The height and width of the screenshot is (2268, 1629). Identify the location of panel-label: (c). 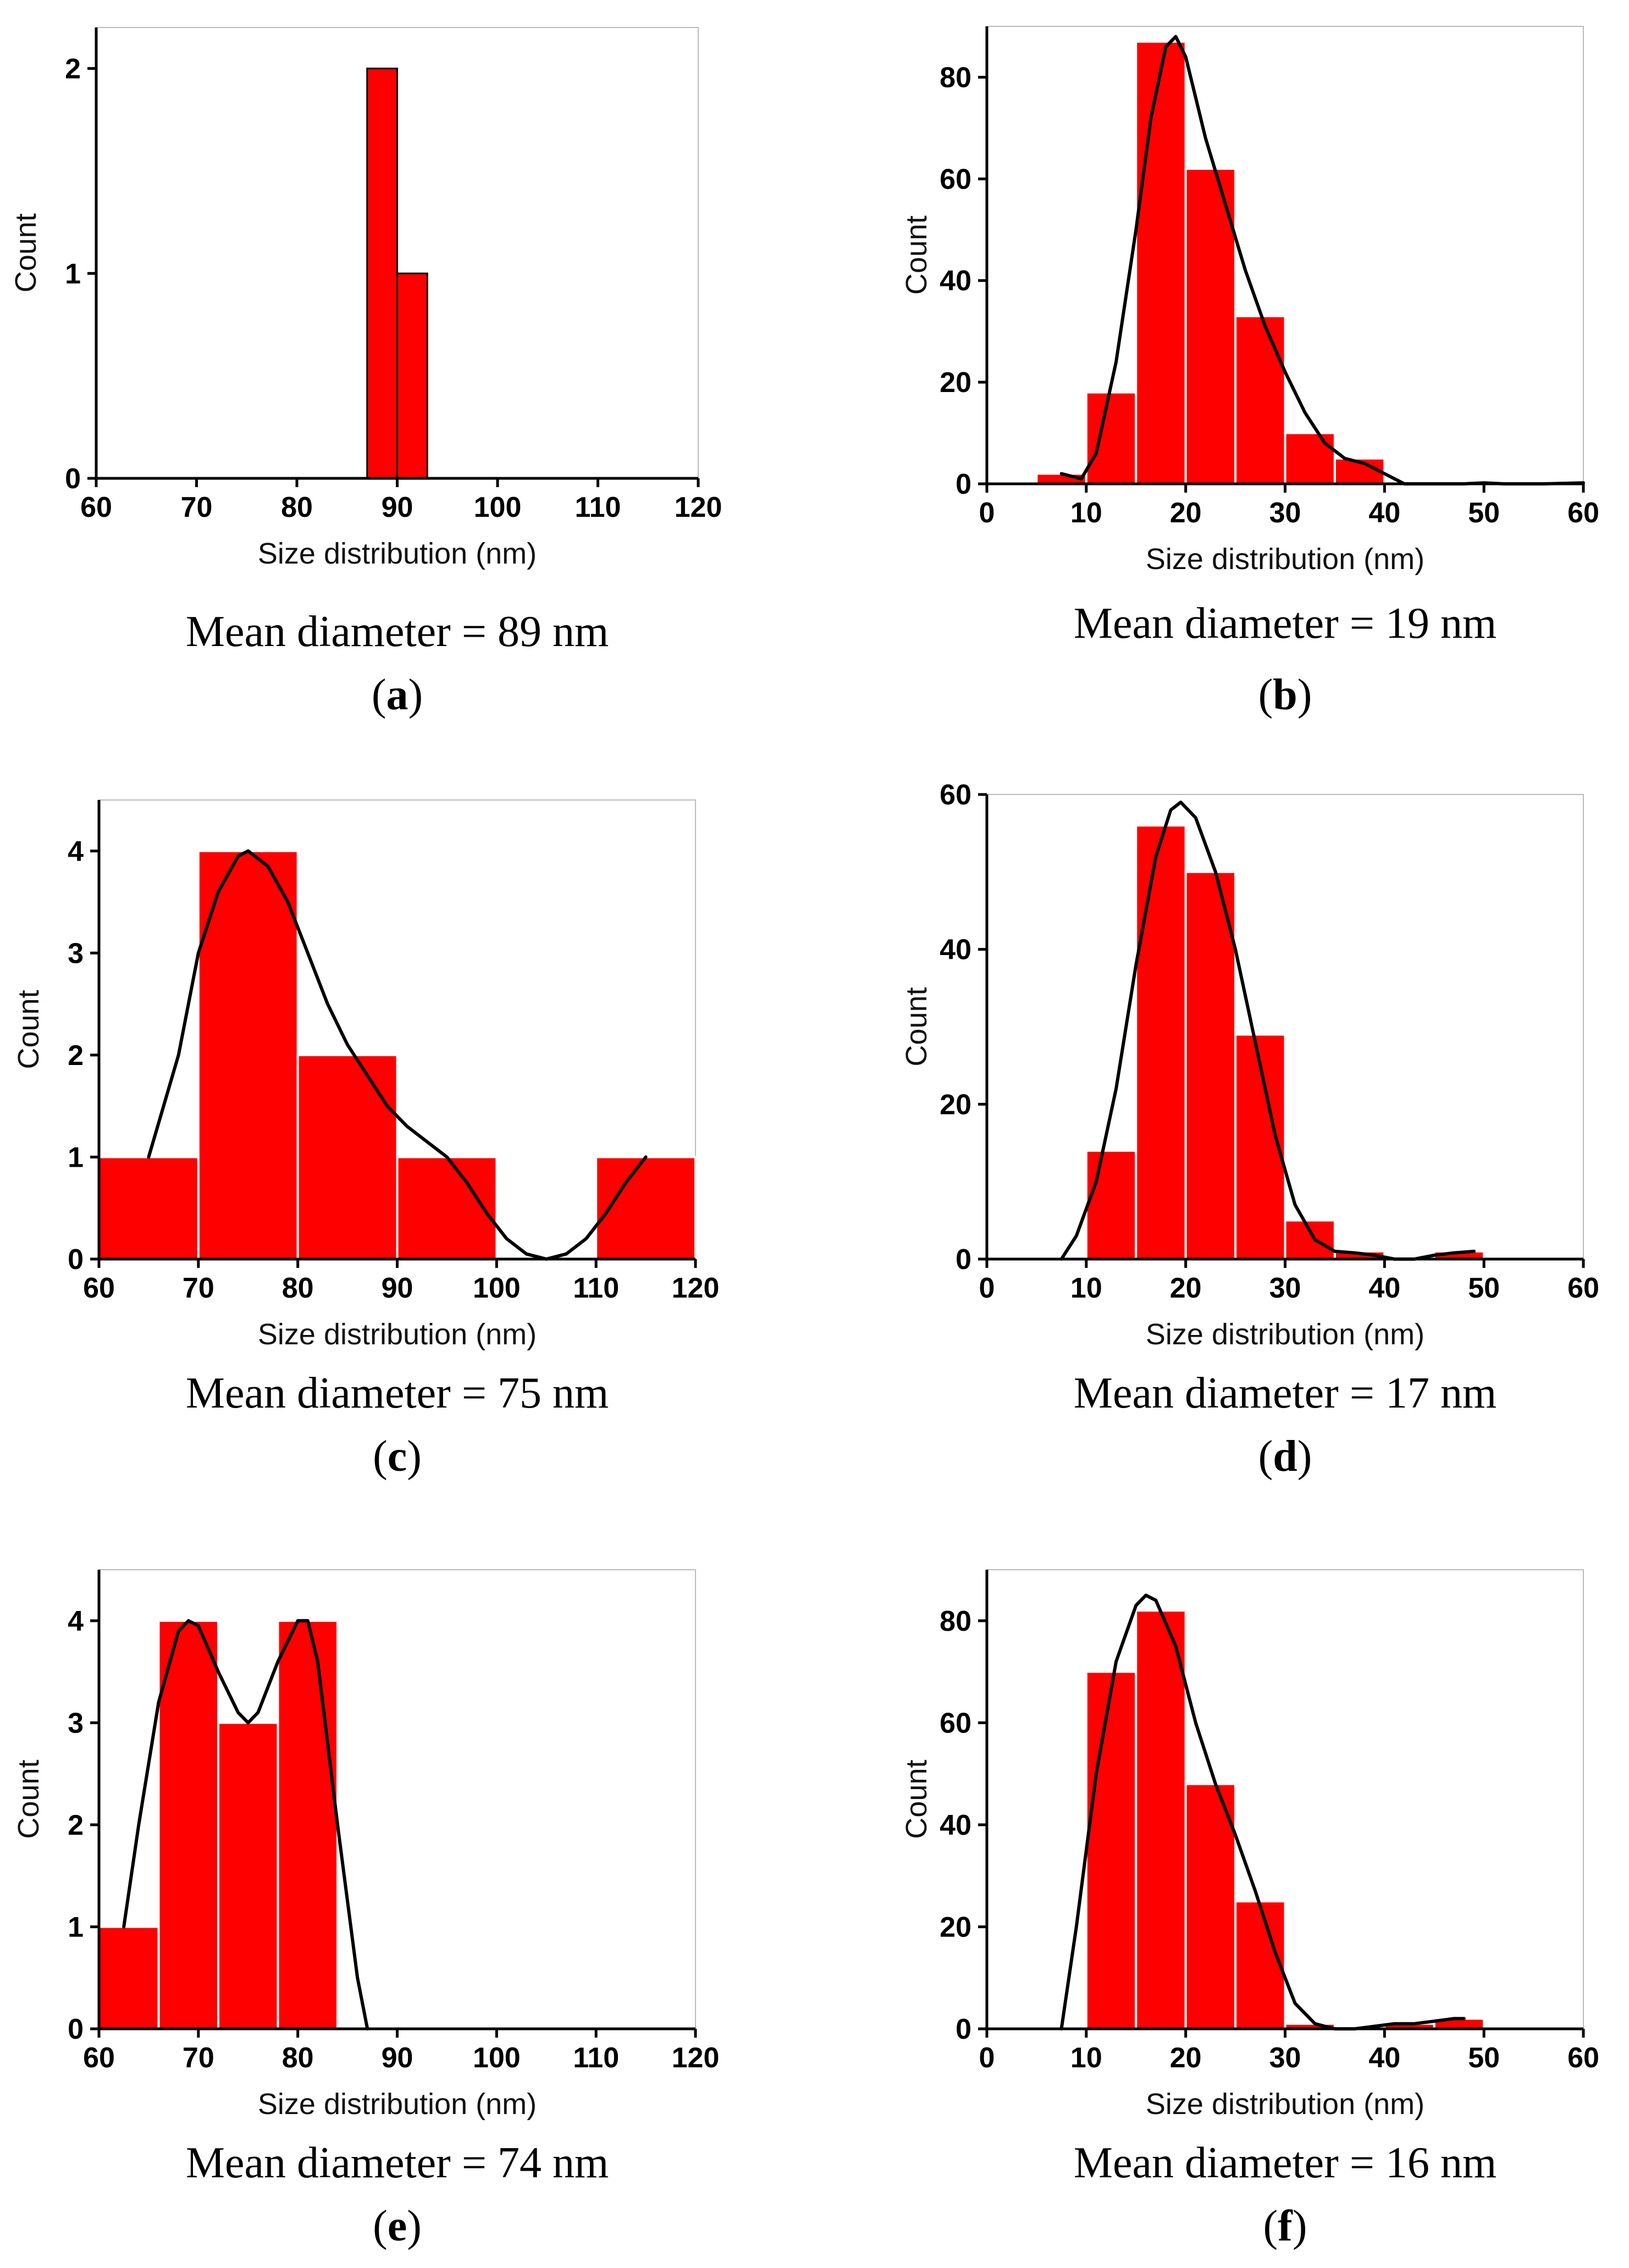
(397, 1457).